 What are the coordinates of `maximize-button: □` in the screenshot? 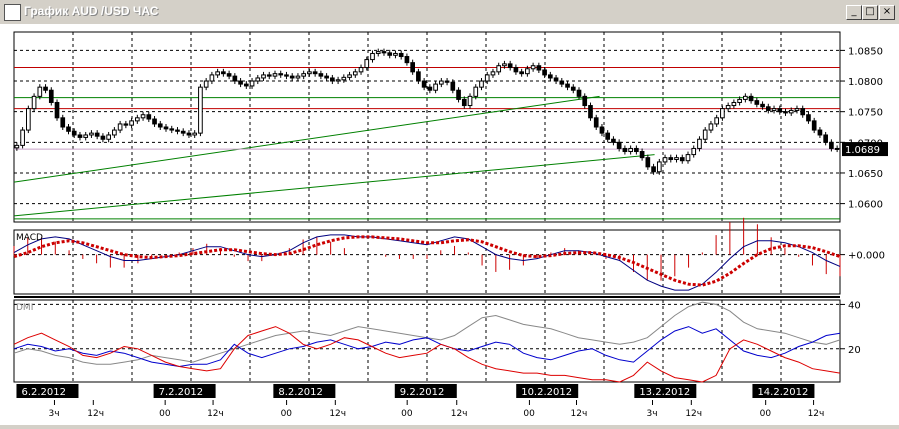 It's located at (870, 12).